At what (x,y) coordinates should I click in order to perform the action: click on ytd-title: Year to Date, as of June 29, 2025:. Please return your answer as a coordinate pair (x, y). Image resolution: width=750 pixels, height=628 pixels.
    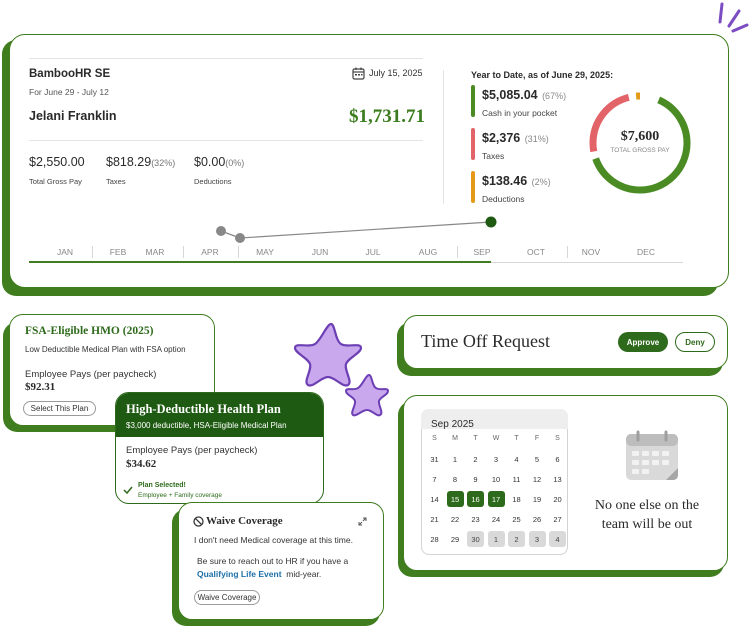
    Looking at the image, I should click on (542, 75).